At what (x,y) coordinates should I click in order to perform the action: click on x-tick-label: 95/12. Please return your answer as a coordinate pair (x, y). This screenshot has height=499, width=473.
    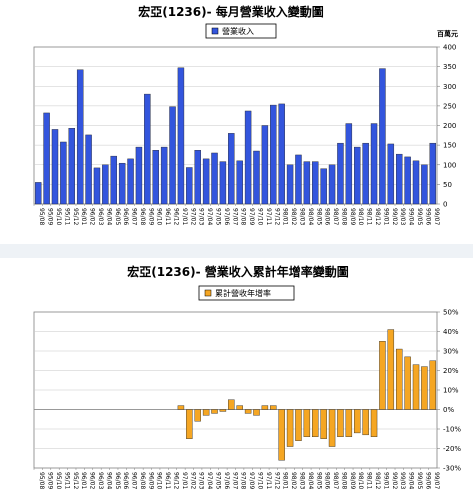
    Looking at the image, I should click on (75, 216).